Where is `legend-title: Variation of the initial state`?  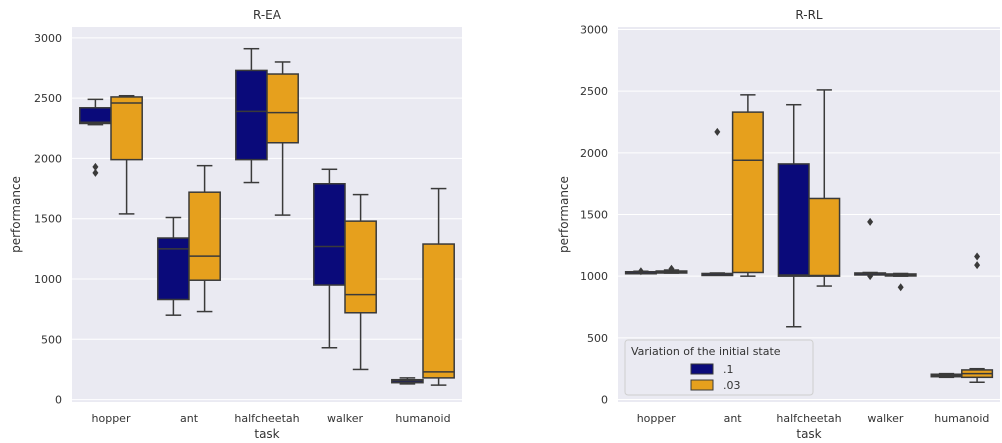
legend-title: Variation of the initial state is located at coordinates (706, 351).